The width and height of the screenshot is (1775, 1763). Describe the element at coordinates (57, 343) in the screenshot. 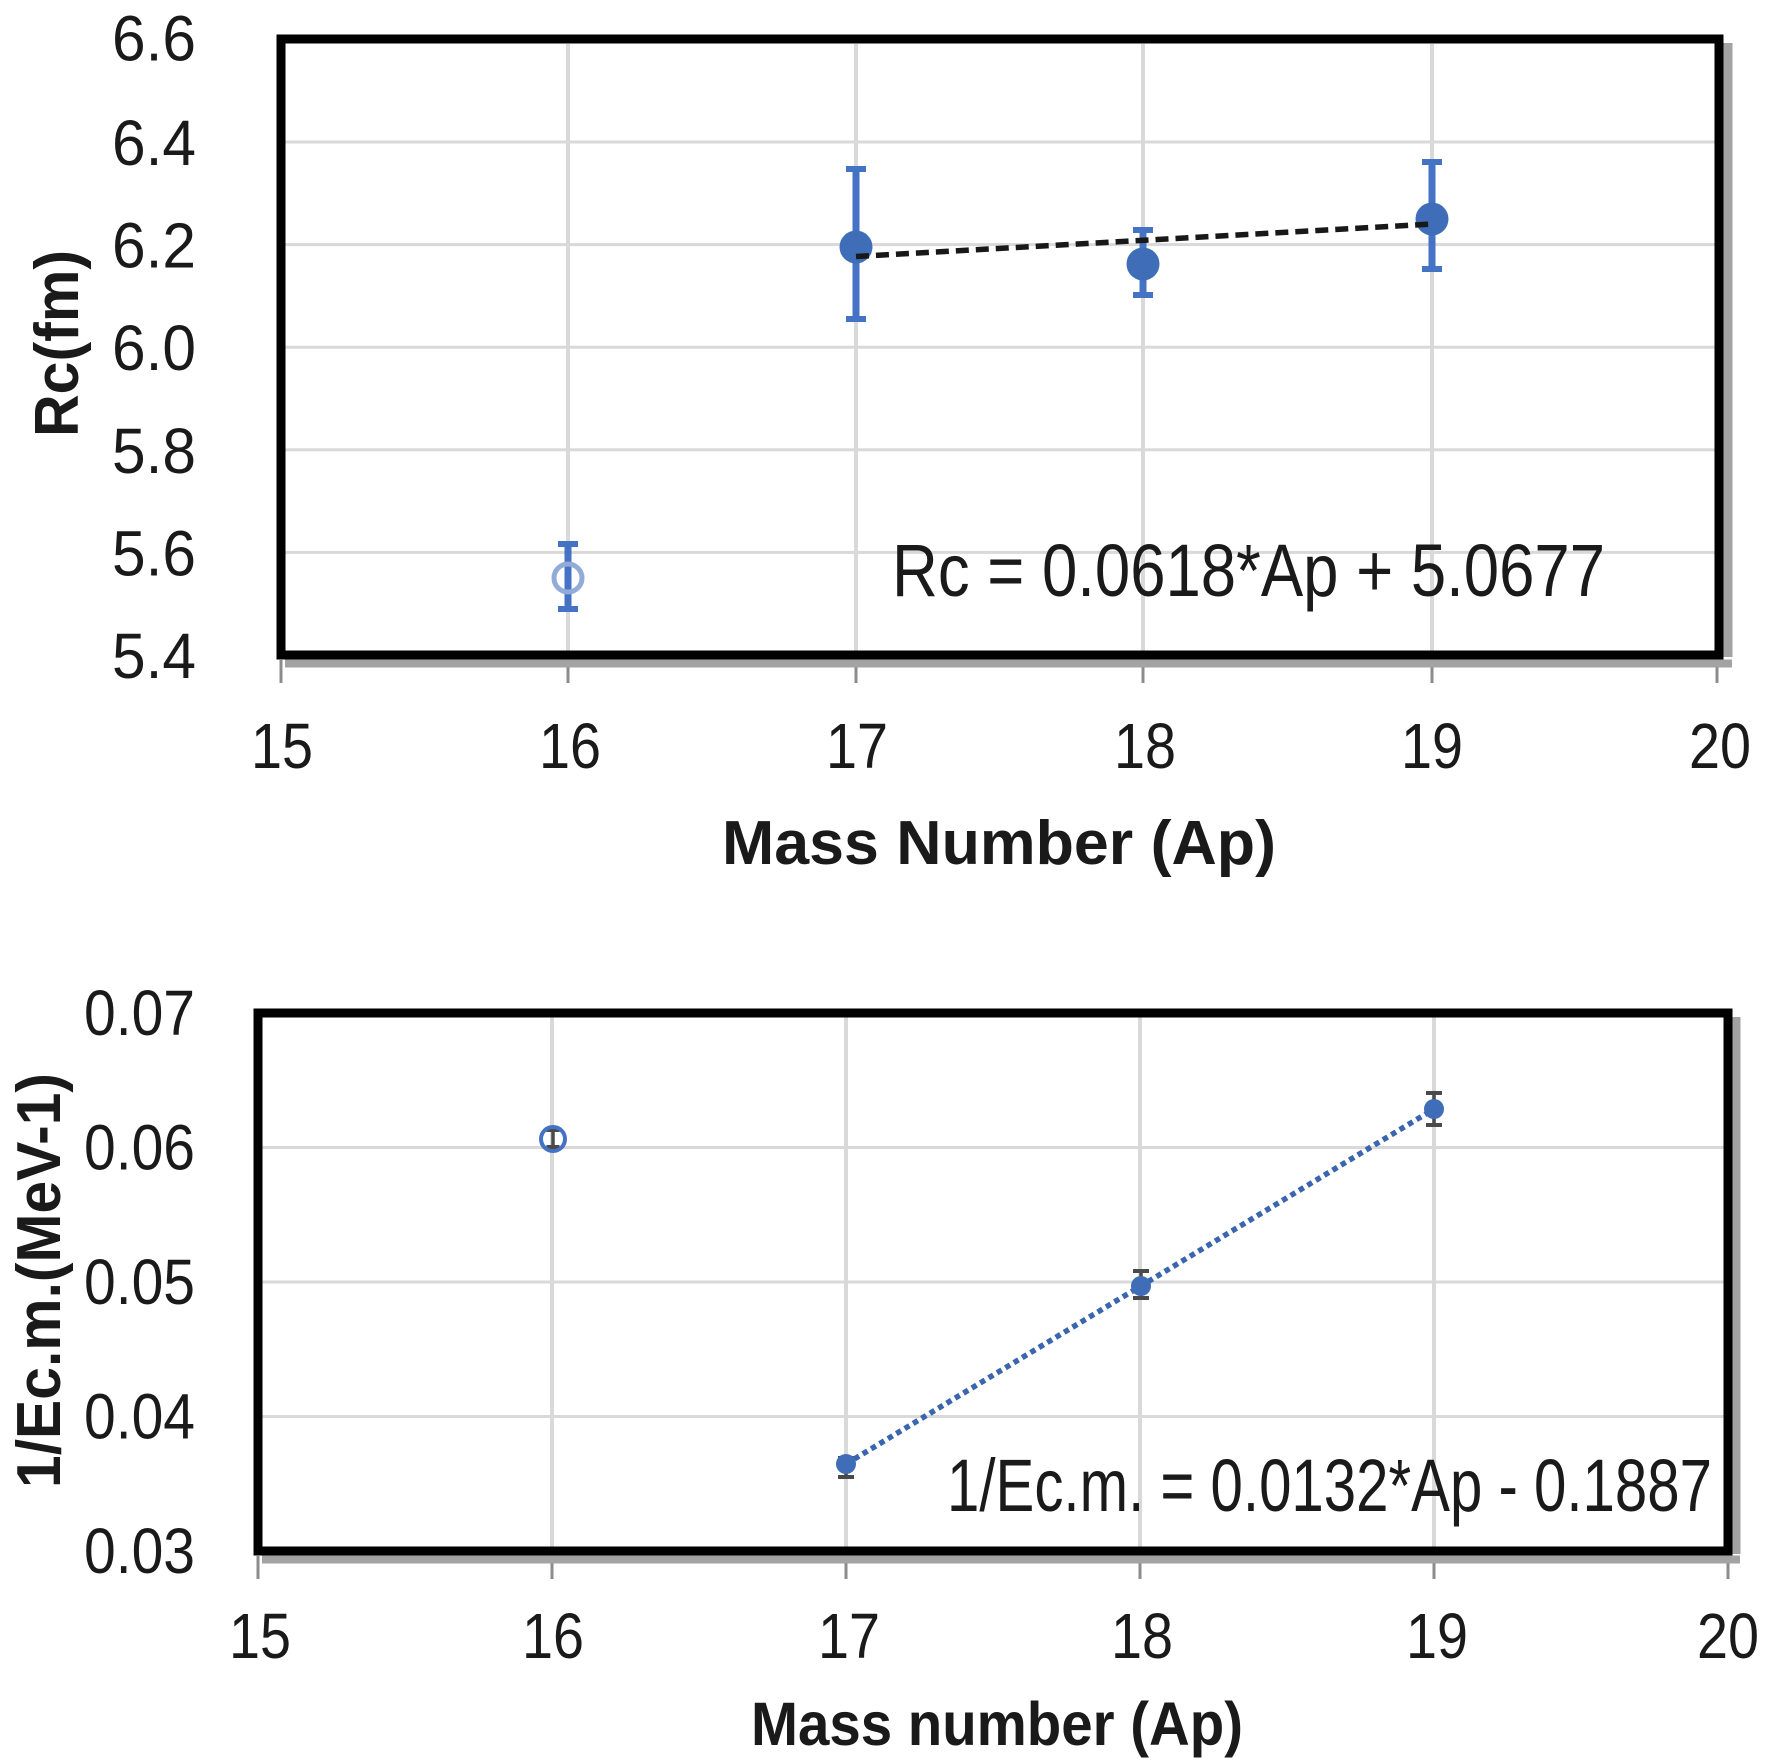

I see `svg-text: Rc(fm)` at that location.